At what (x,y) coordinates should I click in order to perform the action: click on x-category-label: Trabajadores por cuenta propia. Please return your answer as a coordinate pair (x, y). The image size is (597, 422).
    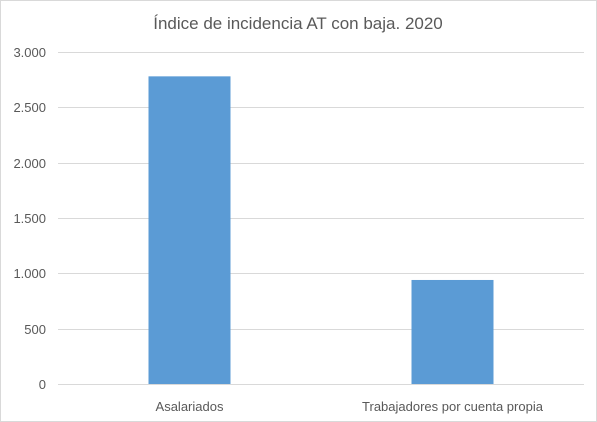
    Looking at the image, I should click on (453, 406).